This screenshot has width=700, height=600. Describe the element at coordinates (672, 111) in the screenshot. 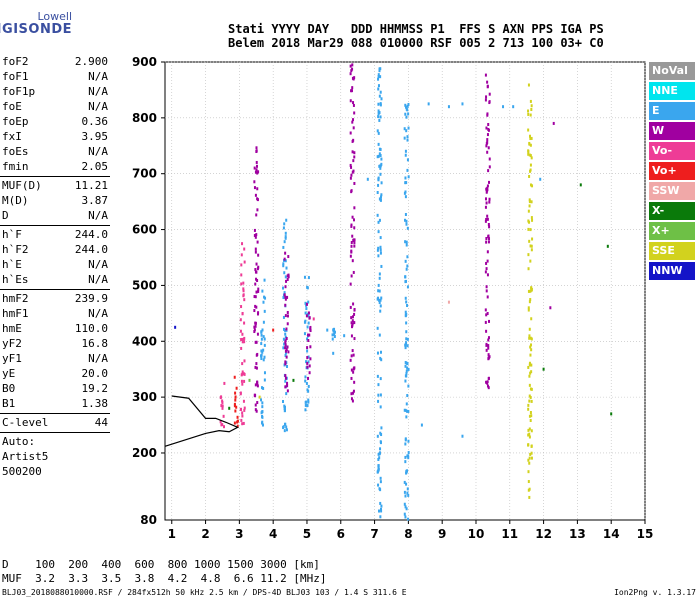

I see `legend-item-e: E` at that location.